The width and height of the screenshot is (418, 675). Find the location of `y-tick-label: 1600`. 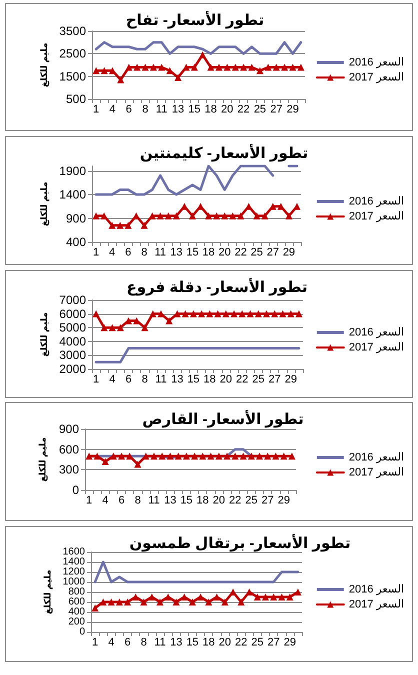

y-tick-label: 1600 is located at coordinates (74, 552).